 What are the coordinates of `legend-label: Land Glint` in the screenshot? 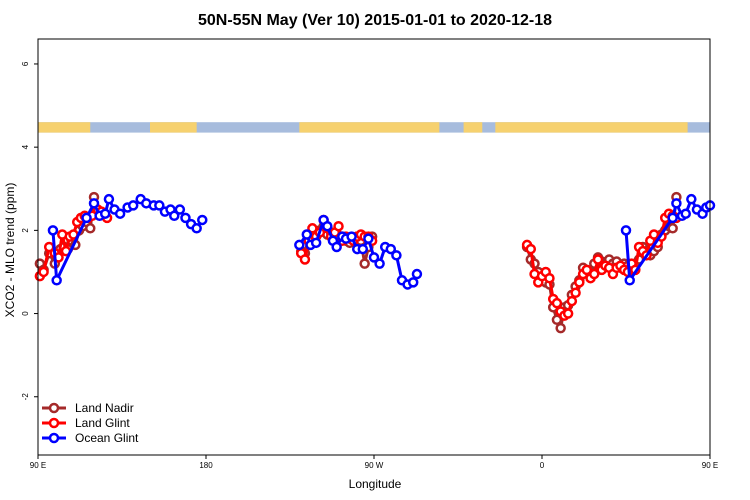 It's located at (102, 423).